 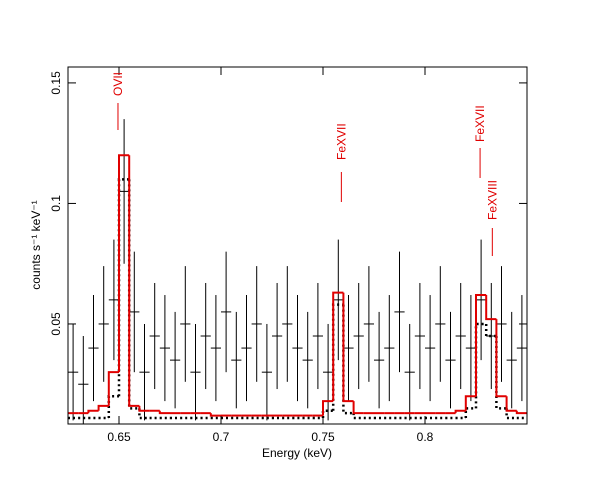 I want to click on line-label: OVII, so click(x=118, y=84).